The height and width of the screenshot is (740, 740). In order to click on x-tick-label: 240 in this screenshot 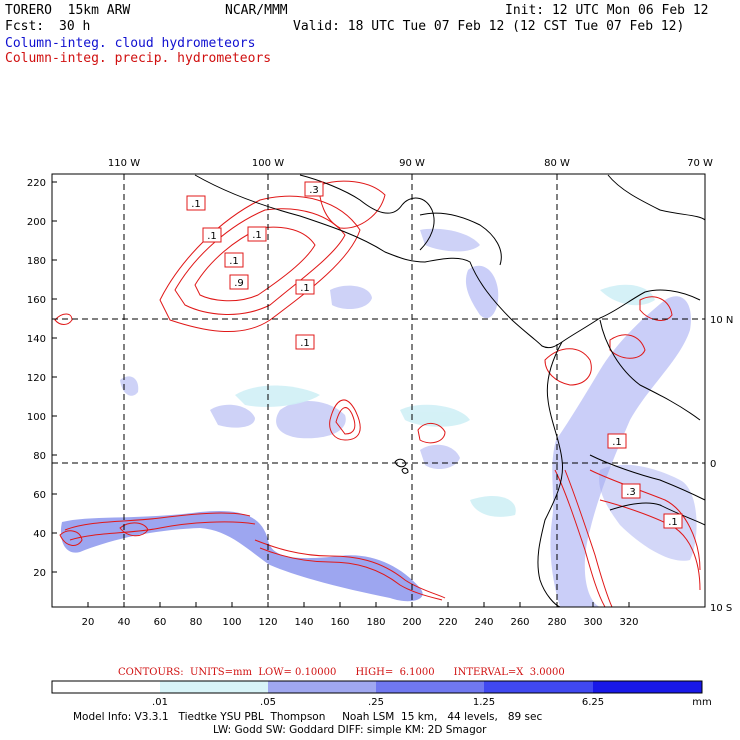, I will do `click(483, 622)`.